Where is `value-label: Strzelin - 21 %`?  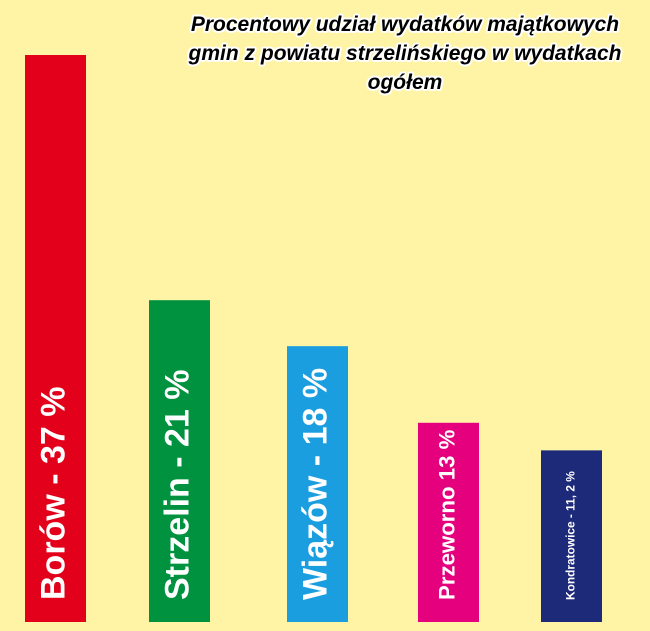
value-label: Strzelin - 21 % is located at coordinates (177, 484).